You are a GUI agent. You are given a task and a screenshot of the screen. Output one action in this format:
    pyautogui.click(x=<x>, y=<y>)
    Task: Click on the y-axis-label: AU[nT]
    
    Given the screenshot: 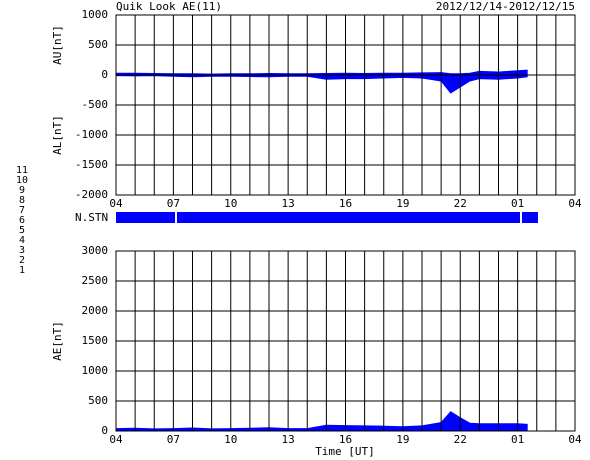 What is the action you would take?
    pyautogui.click(x=57, y=45)
    